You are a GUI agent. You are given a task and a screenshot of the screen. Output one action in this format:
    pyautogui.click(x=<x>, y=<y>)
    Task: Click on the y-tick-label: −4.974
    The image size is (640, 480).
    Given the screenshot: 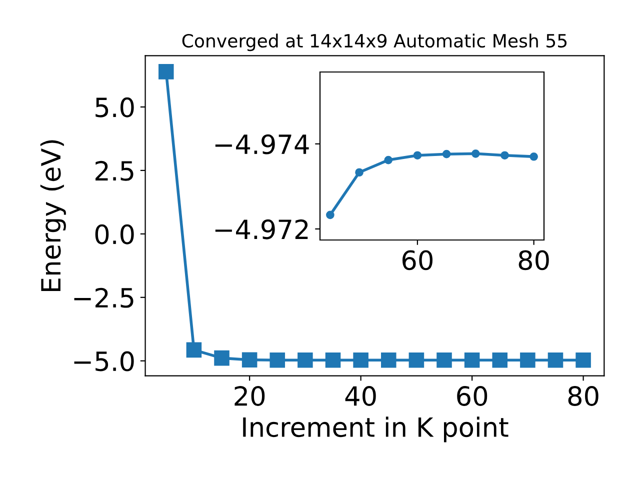 What is the action you would take?
    pyautogui.click(x=262, y=144)
    